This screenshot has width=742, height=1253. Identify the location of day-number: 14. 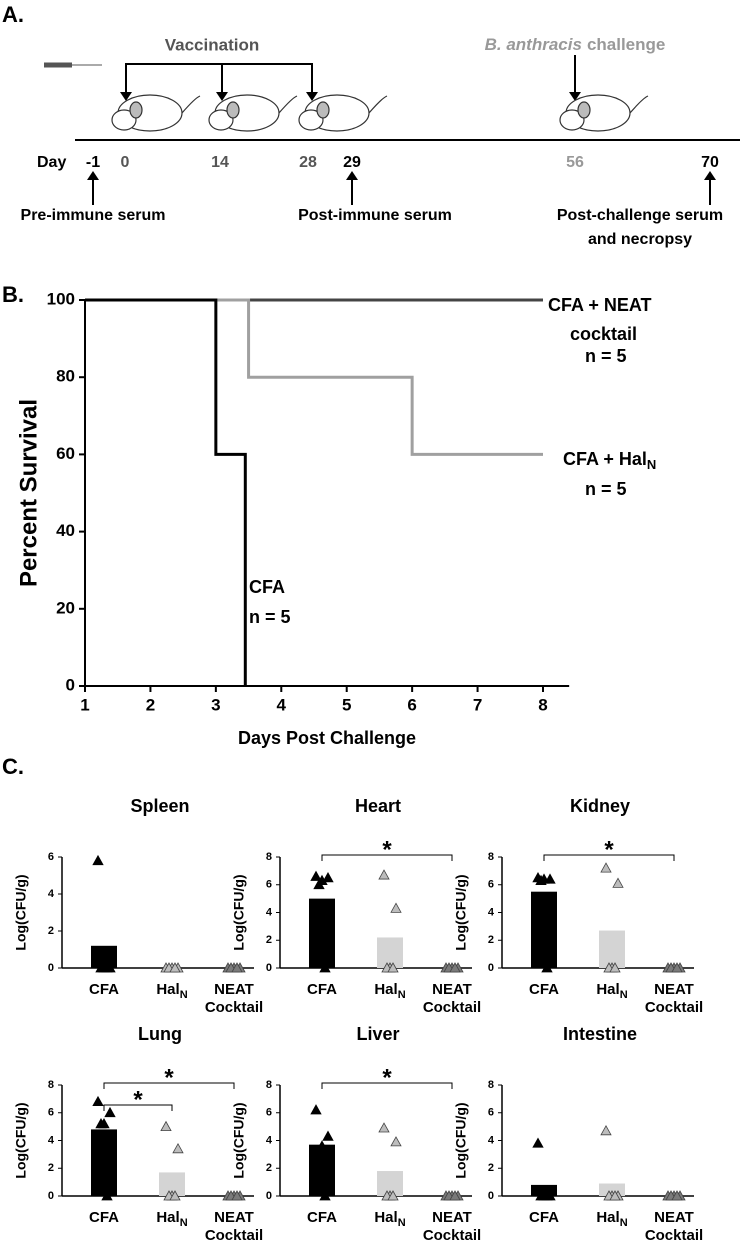
(220, 162).